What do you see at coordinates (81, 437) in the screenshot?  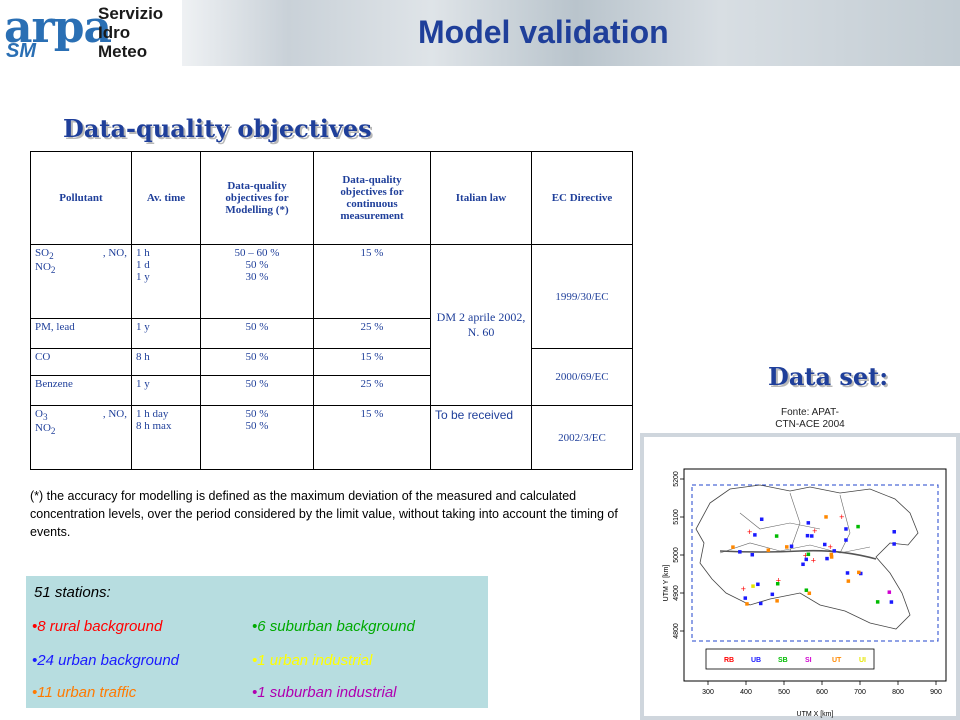 I see `pollutant-cell: O3 , NO, NO2` at bounding box center [81, 437].